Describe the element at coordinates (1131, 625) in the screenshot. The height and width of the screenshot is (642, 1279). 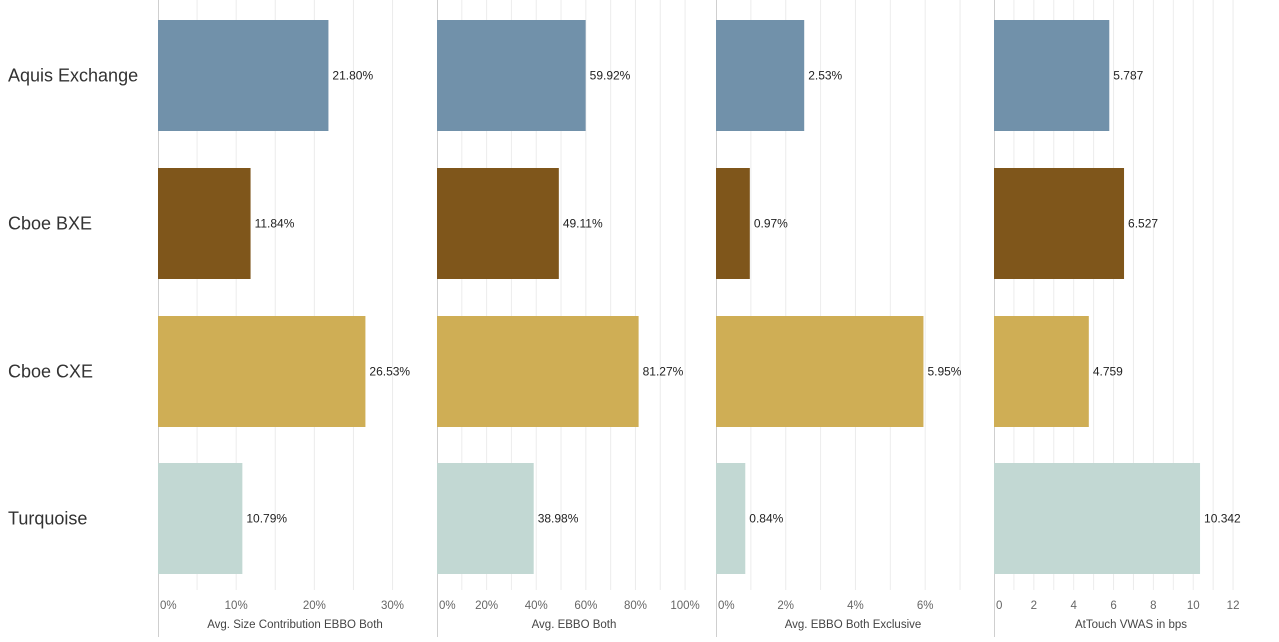
I see `axis-title: AtTouch VWAS in bps` at that location.